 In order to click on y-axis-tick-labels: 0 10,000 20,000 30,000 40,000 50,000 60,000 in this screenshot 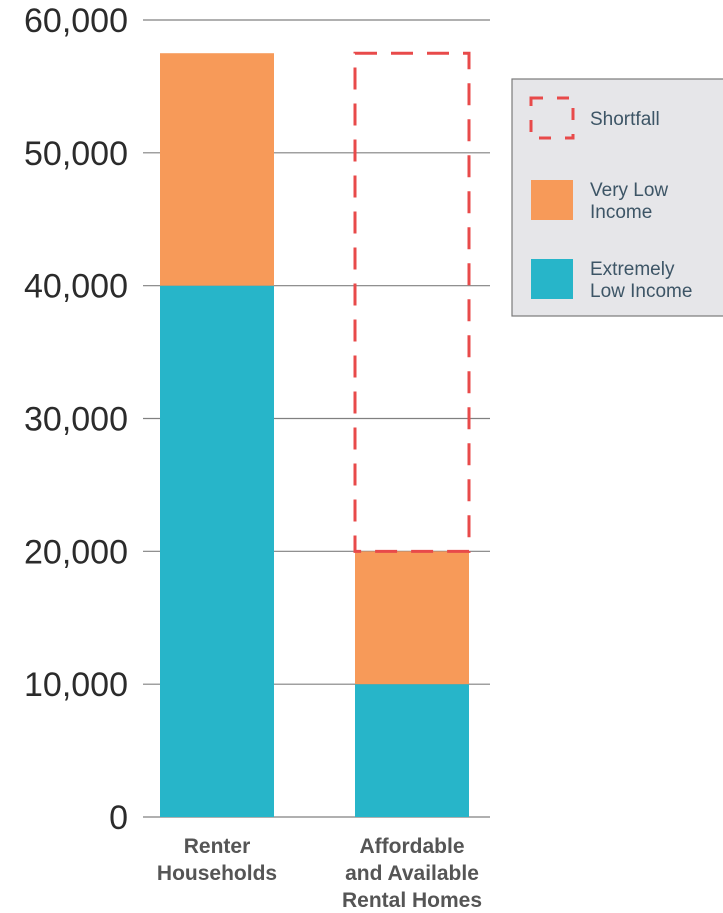, I will do `click(76, 419)`.